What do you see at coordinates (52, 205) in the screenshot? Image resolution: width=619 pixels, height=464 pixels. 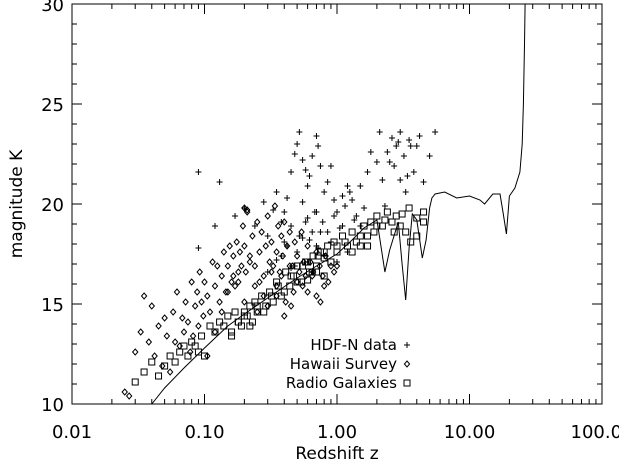 I see `y-tick-label: 20` at bounding box center [52, 205].